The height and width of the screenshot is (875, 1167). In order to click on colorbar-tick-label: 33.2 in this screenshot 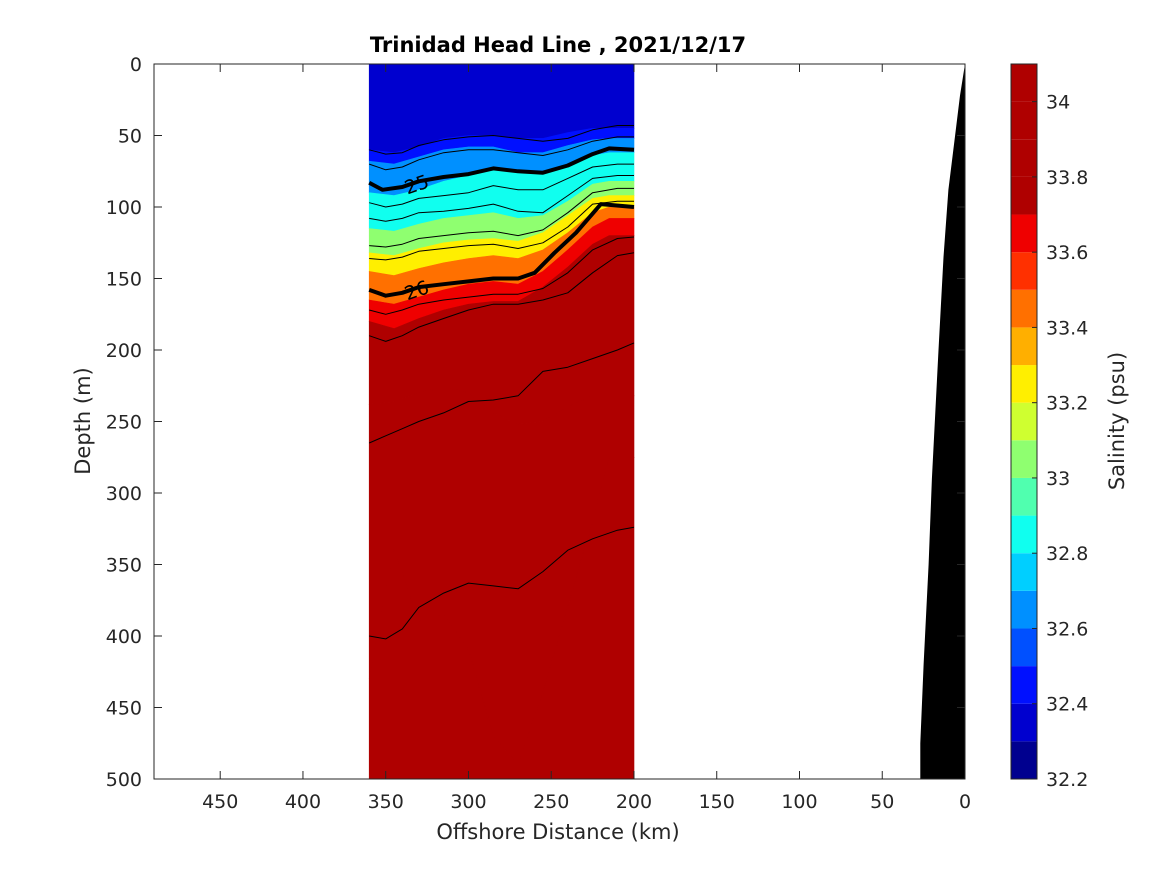, I will do `click(1067, 404)`.